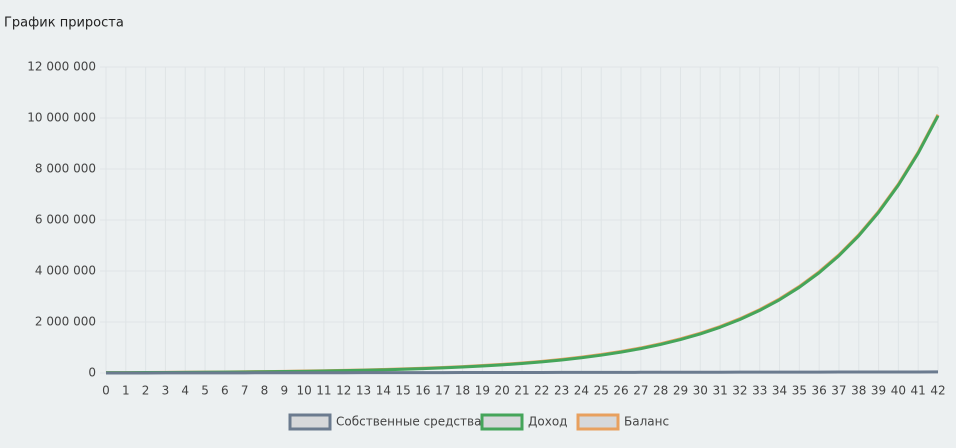 This screenshot has height=448, width=956. I want to click on x-tick-label: 33, so click(759, 391).